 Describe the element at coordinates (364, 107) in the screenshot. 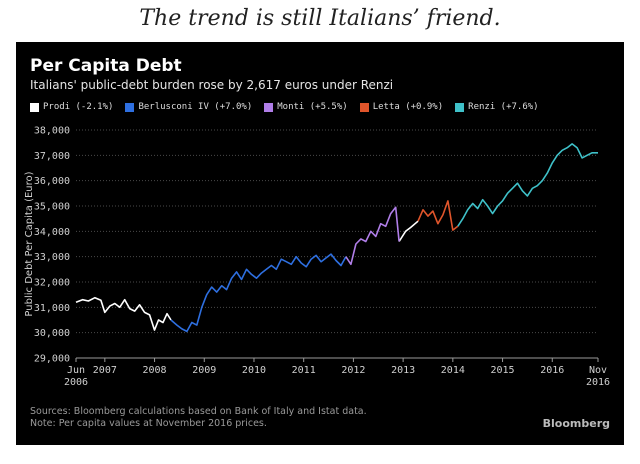

I see `legend-swatch-letta` at that location.